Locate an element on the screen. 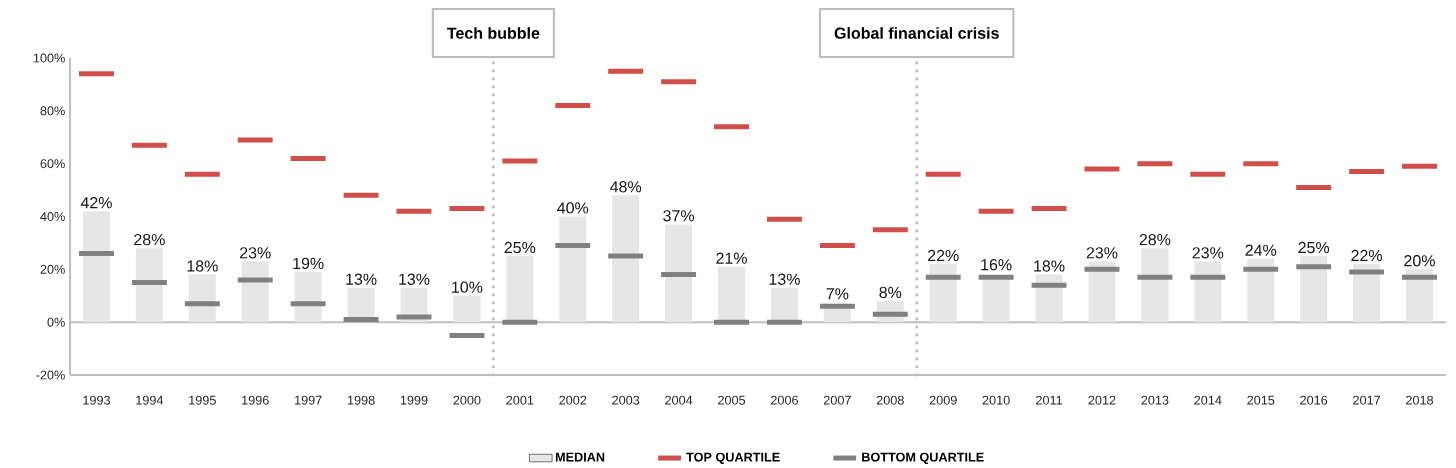 The width and height of the screenshot is (1456, 468). x-tick-label: 1994 is located at coordinates (150, 400).